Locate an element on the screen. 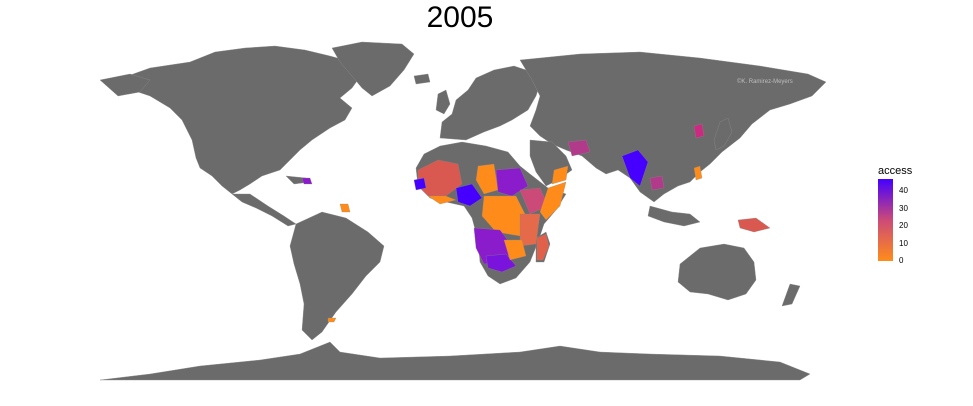  somalia-region is located at coordinates (553, 201).